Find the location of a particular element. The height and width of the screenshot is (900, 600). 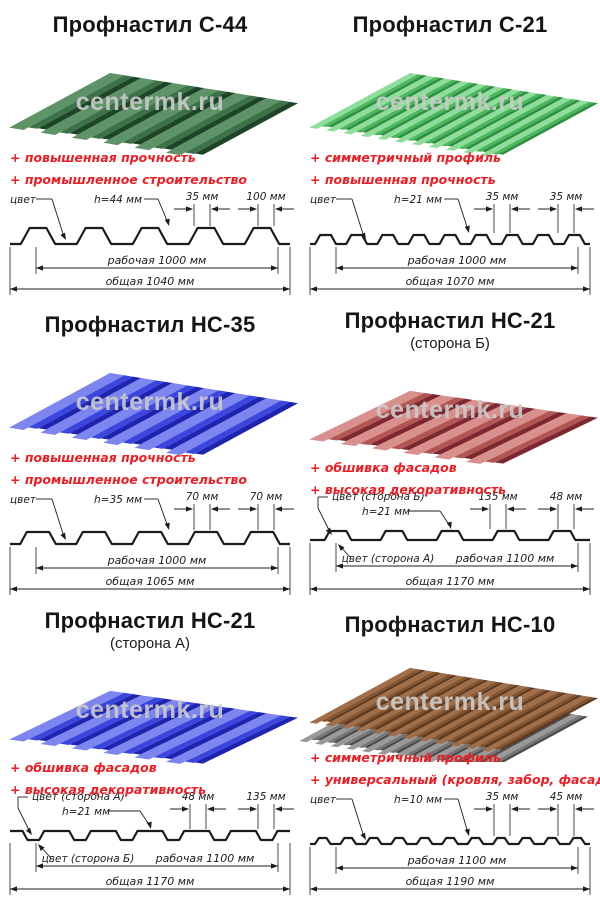

dim-label-color-reverse: цвет (сторона Б) is located at coordinates (88, 859).